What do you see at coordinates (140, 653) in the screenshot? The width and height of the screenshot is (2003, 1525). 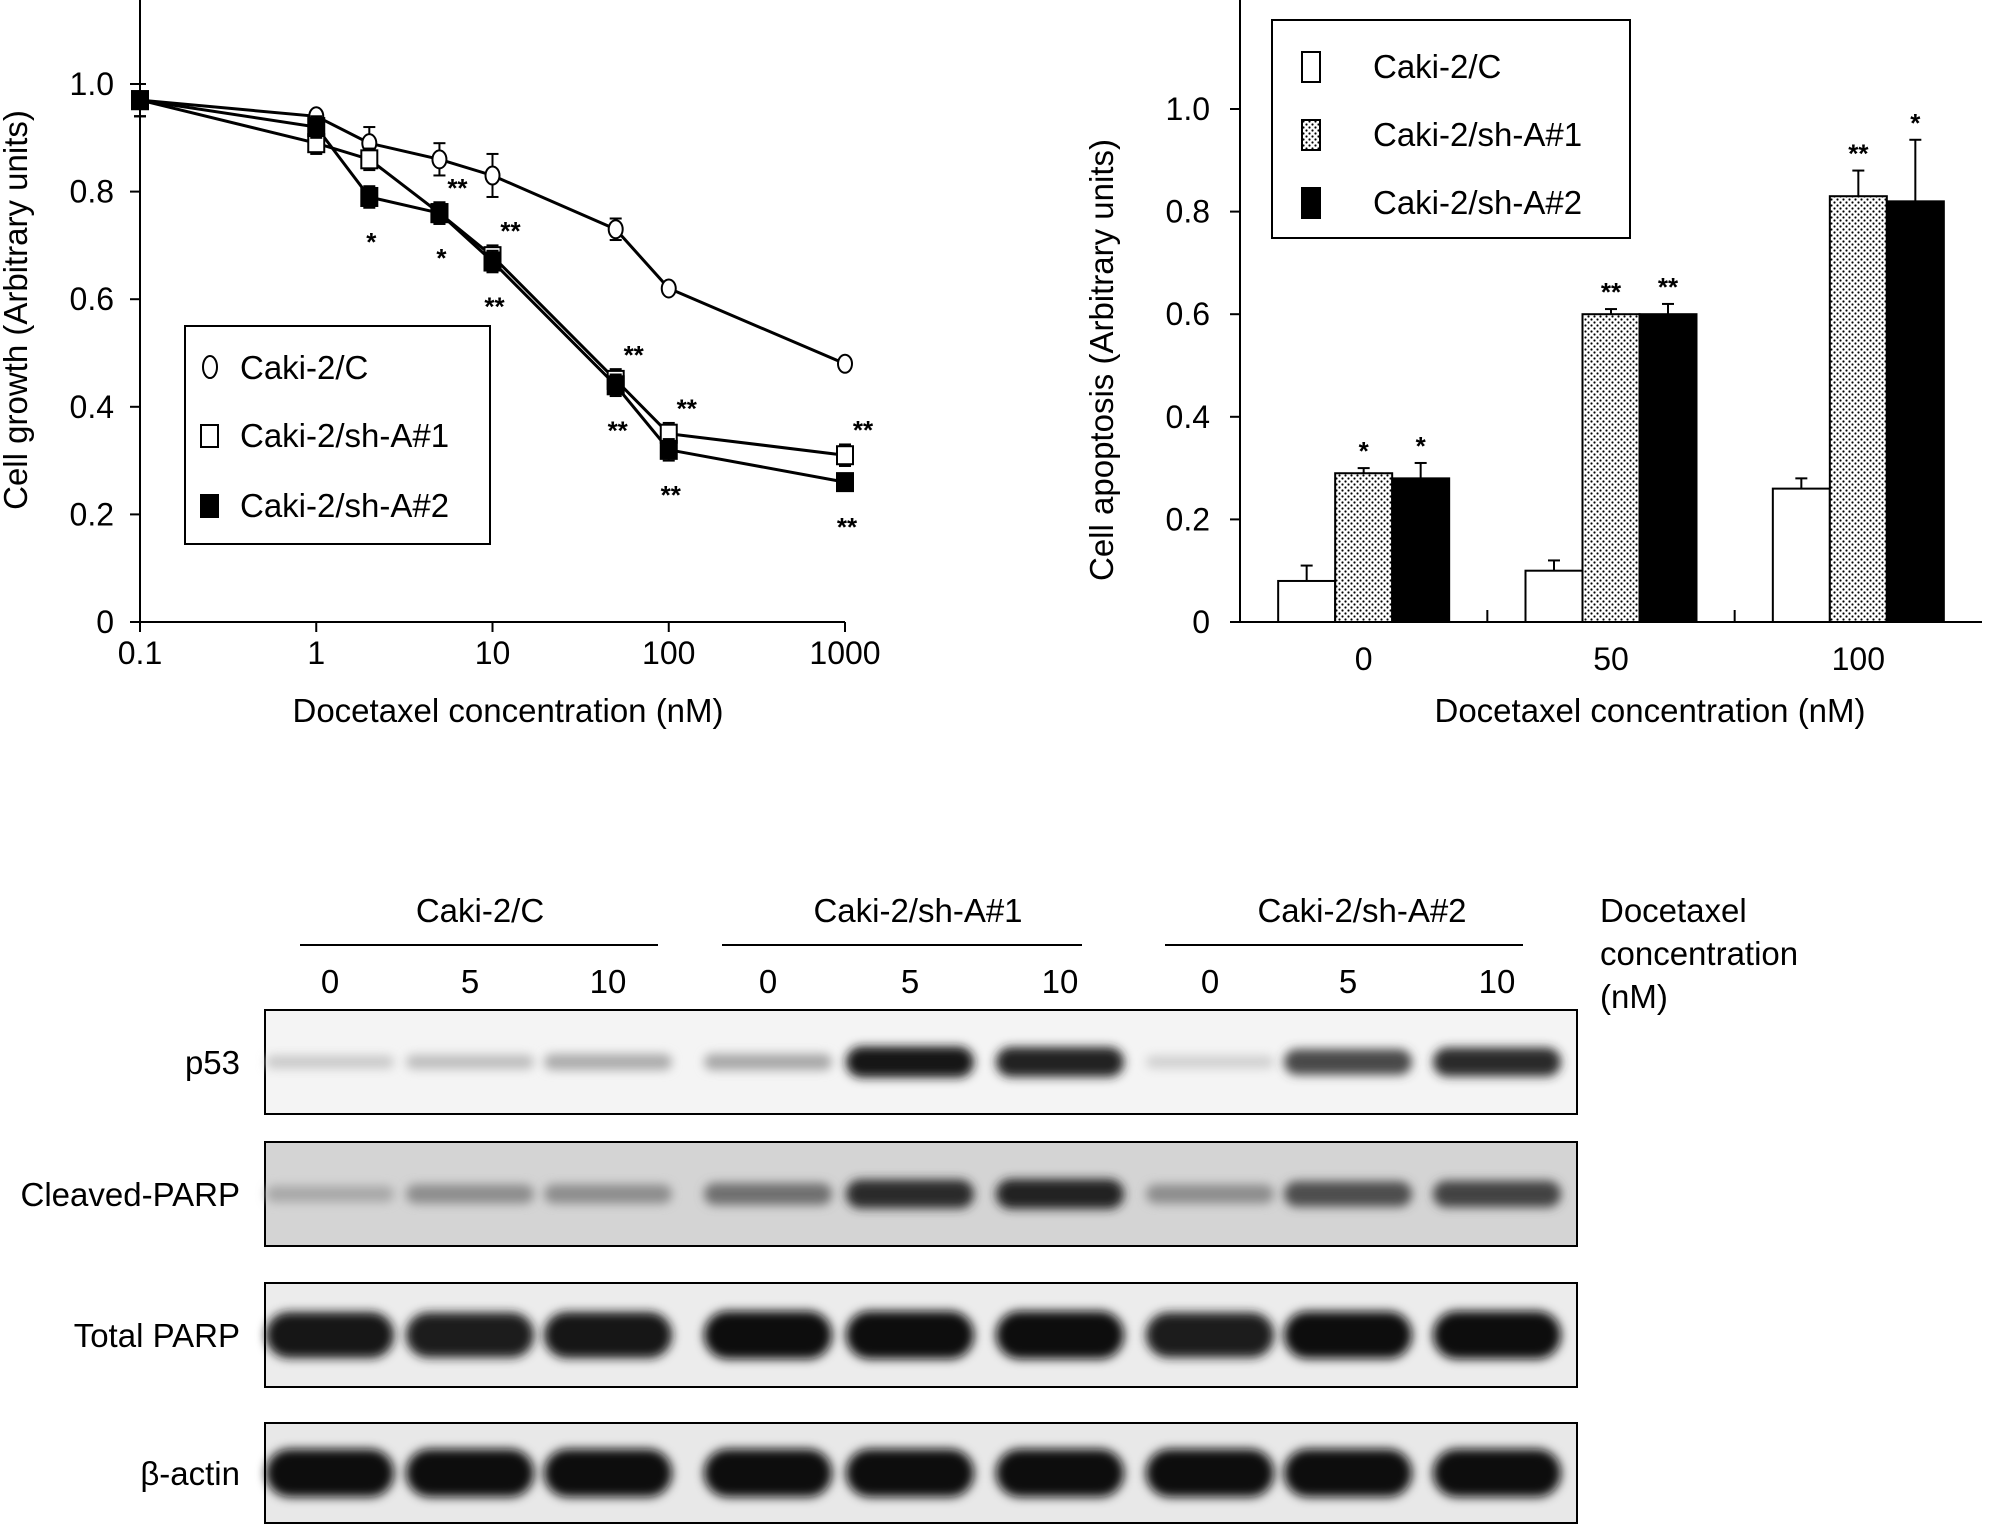 I see `x-tick-label: 0.1` at bounding box center [140, 653].